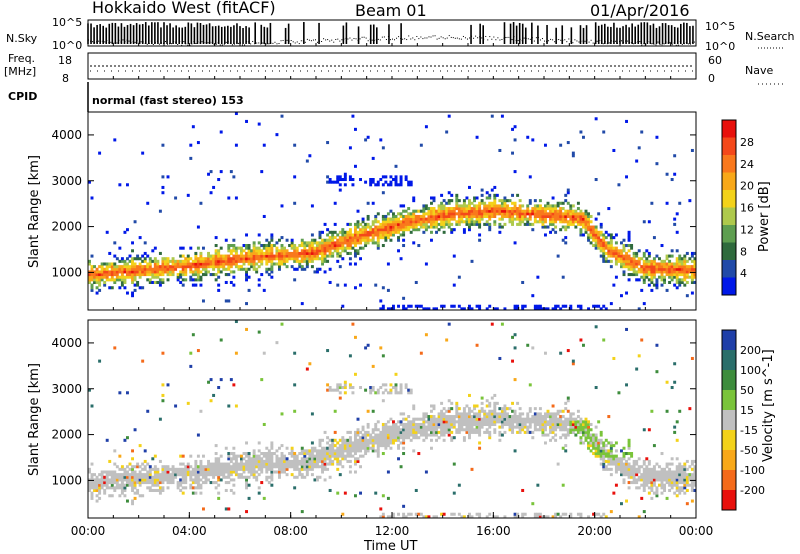  I want to click on cpid-label: CPID, so click(22, 96).